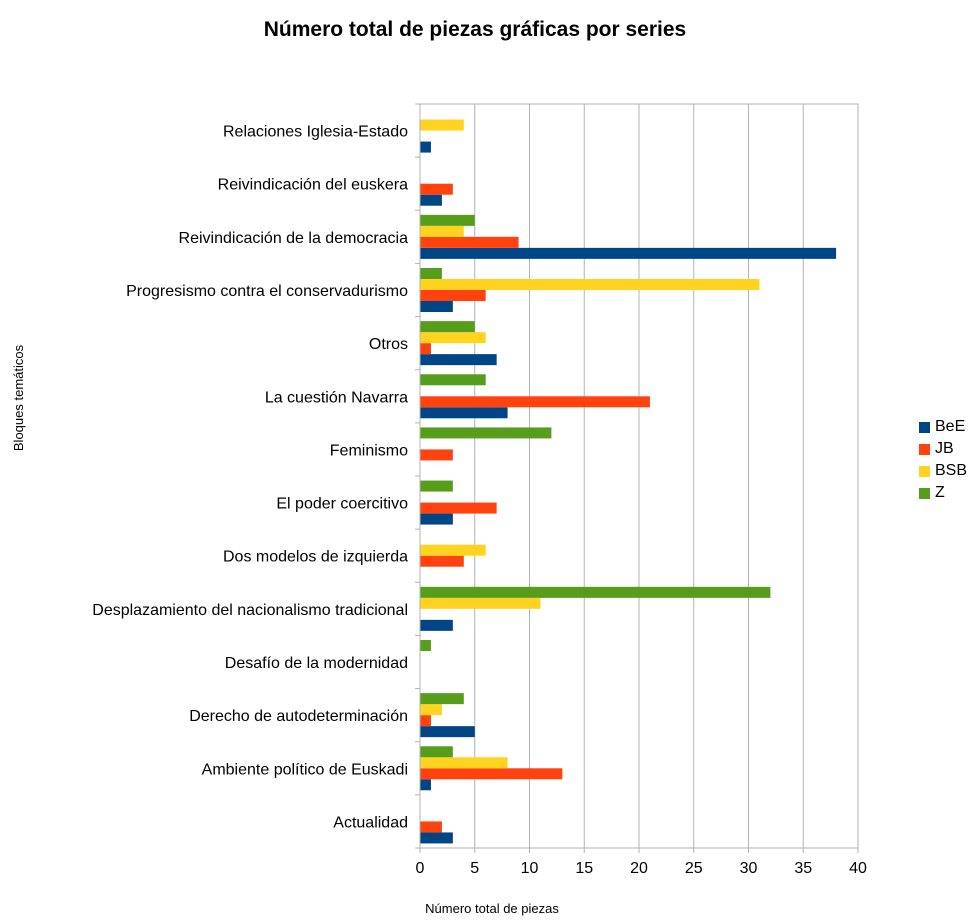 Image resolution: width=975 pixels, height=920 pixels. I want to click on category-label: Feminismo, so click(369, 450).